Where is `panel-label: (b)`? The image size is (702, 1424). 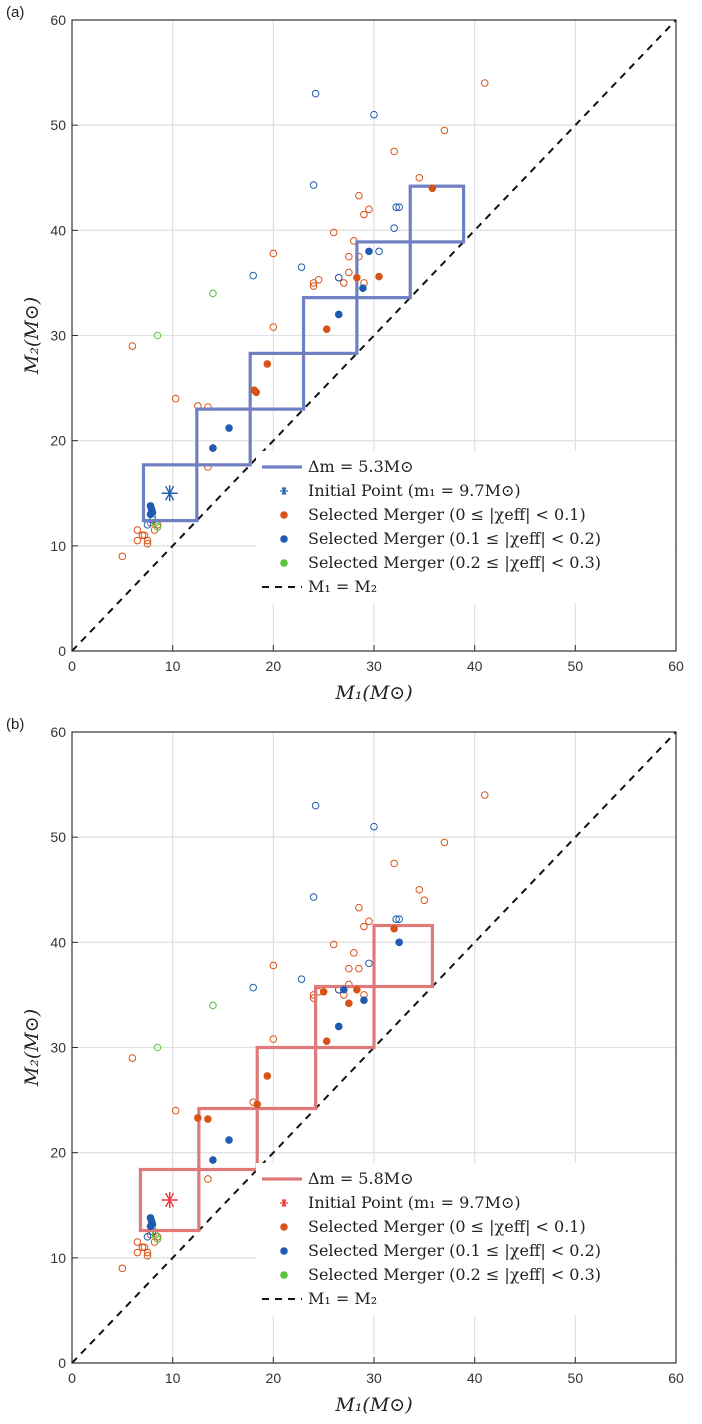 panel-label: (b) is located at coordinates (15, 724).